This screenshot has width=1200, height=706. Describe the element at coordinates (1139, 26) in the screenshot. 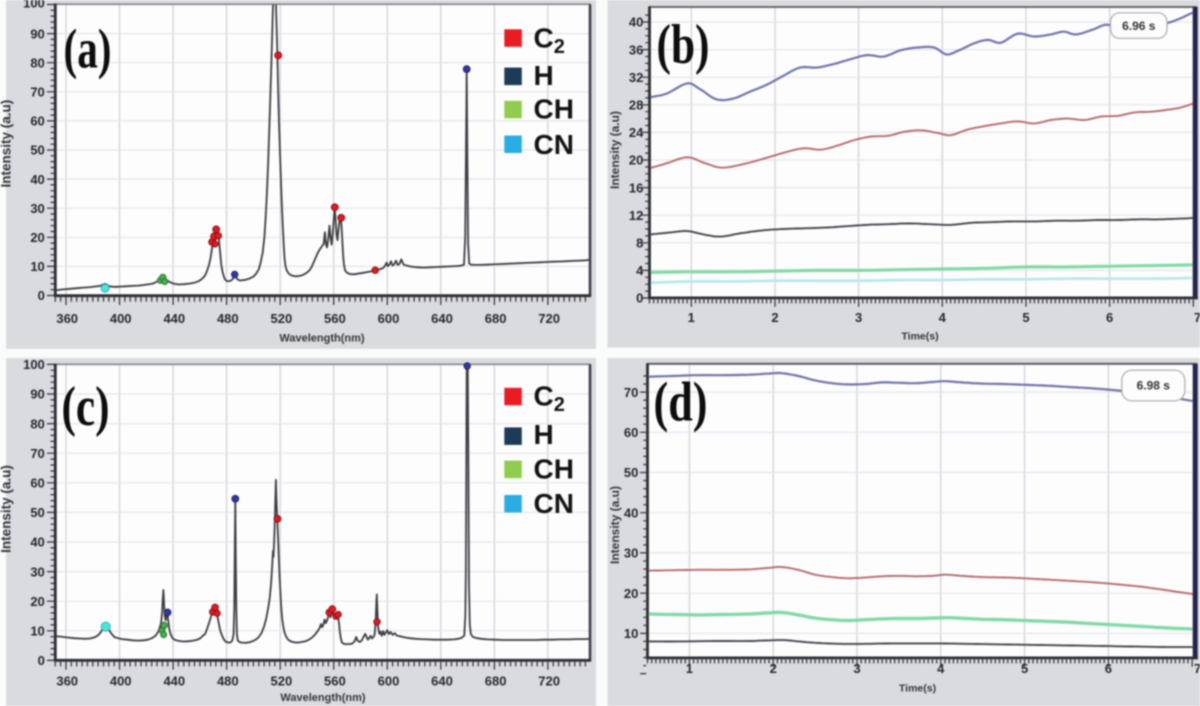

I see `svg-text: 6.96 s` at that location.